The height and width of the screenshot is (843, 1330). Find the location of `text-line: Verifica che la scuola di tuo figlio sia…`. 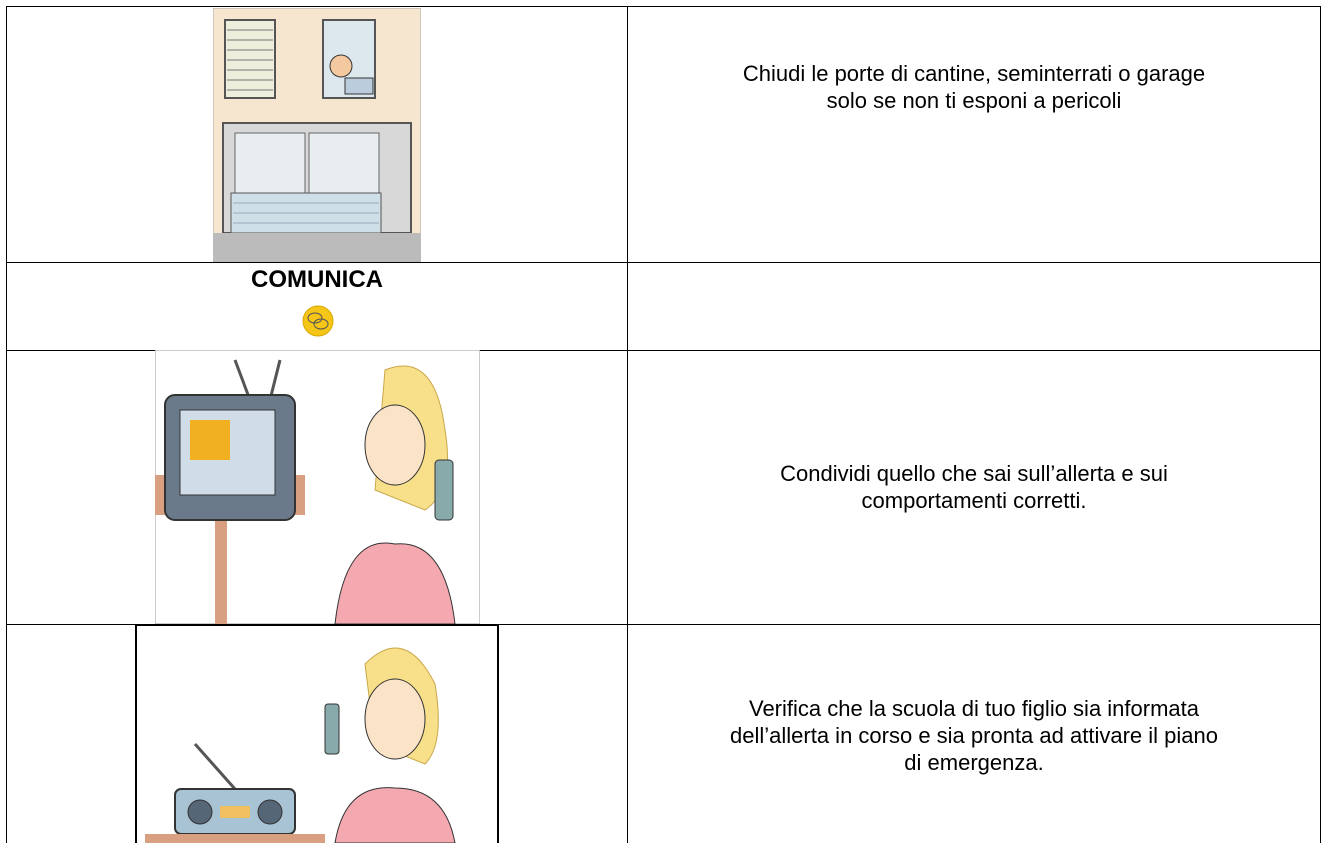

text-line: Verifica che la scuola di tuo figlio sia… is located at coordinates (973, 708).